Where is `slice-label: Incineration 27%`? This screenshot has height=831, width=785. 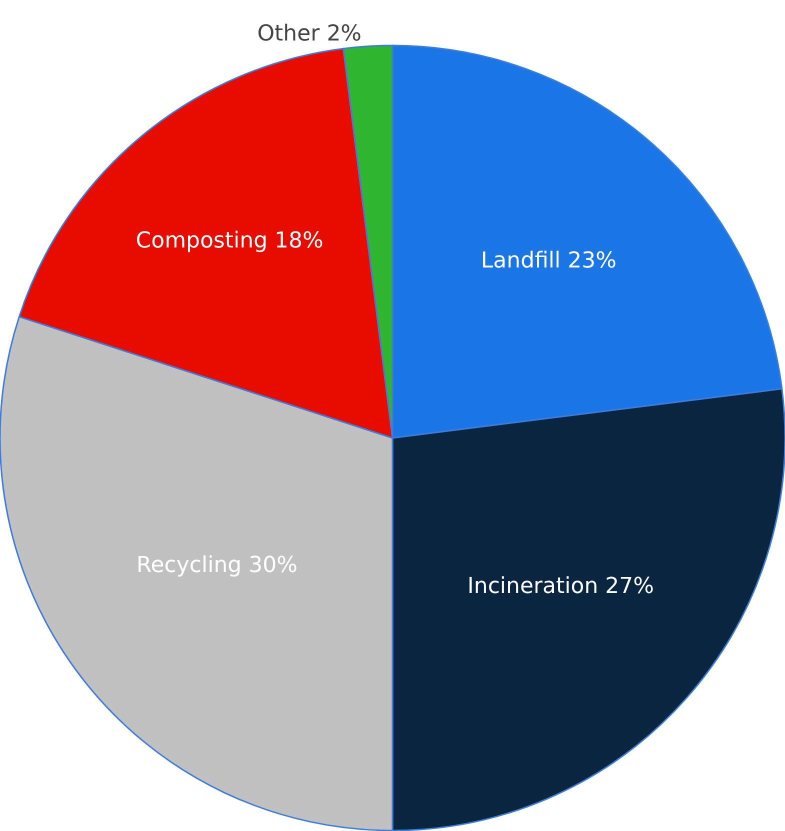 slice-label: Incineration 27% is located at coordinates (560, 586).